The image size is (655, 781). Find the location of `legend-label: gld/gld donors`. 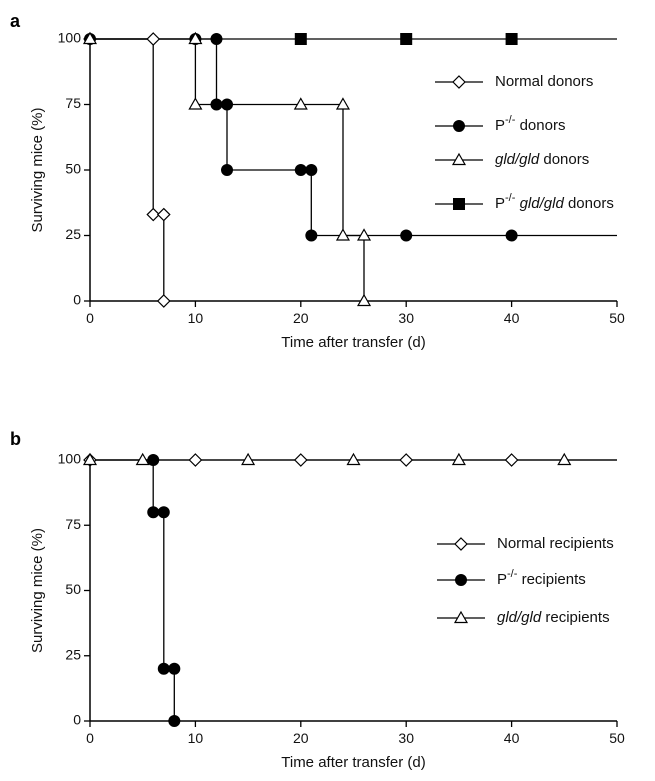

legend-label: gld/gld donors is located at coordinates (542, 159).